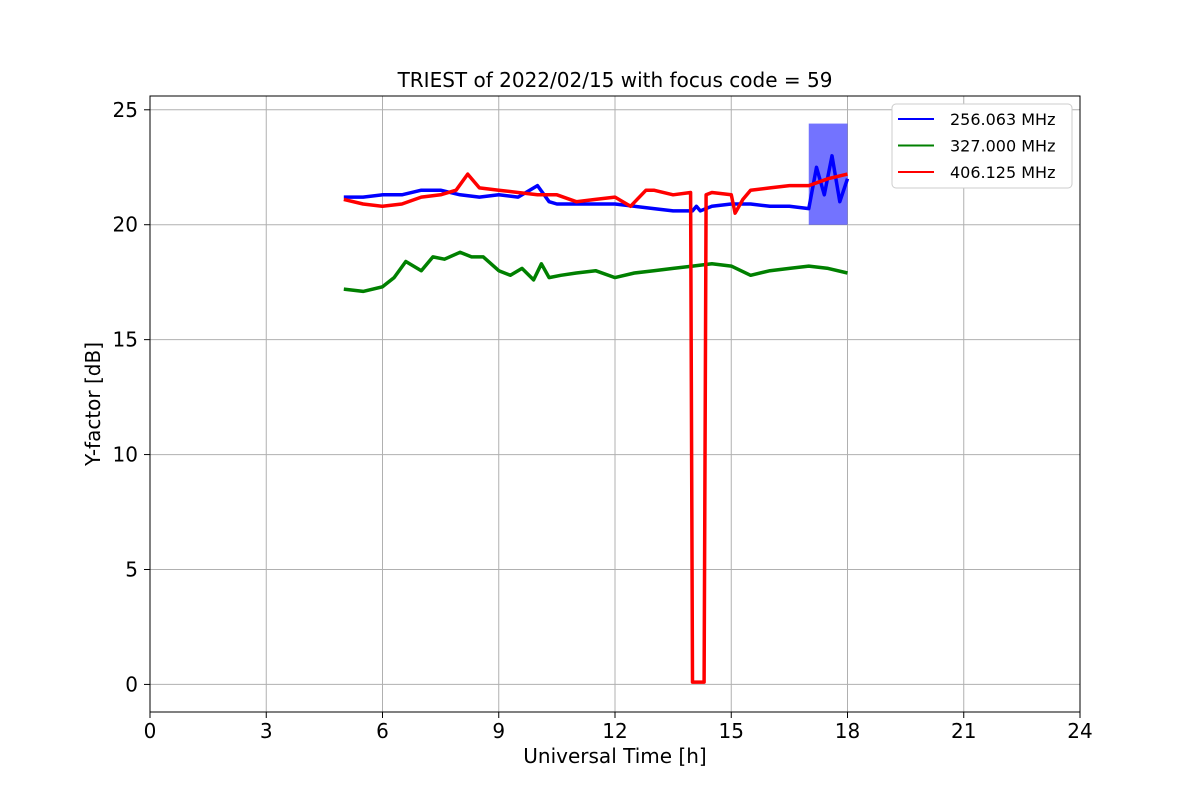 The height and width of the screenshot is (800, 1200). What do you see at coordinates (1002, 119) in the screenshot?
I see `legend-label-0: 256.063 MHz` at bounding box center [1002, 119].